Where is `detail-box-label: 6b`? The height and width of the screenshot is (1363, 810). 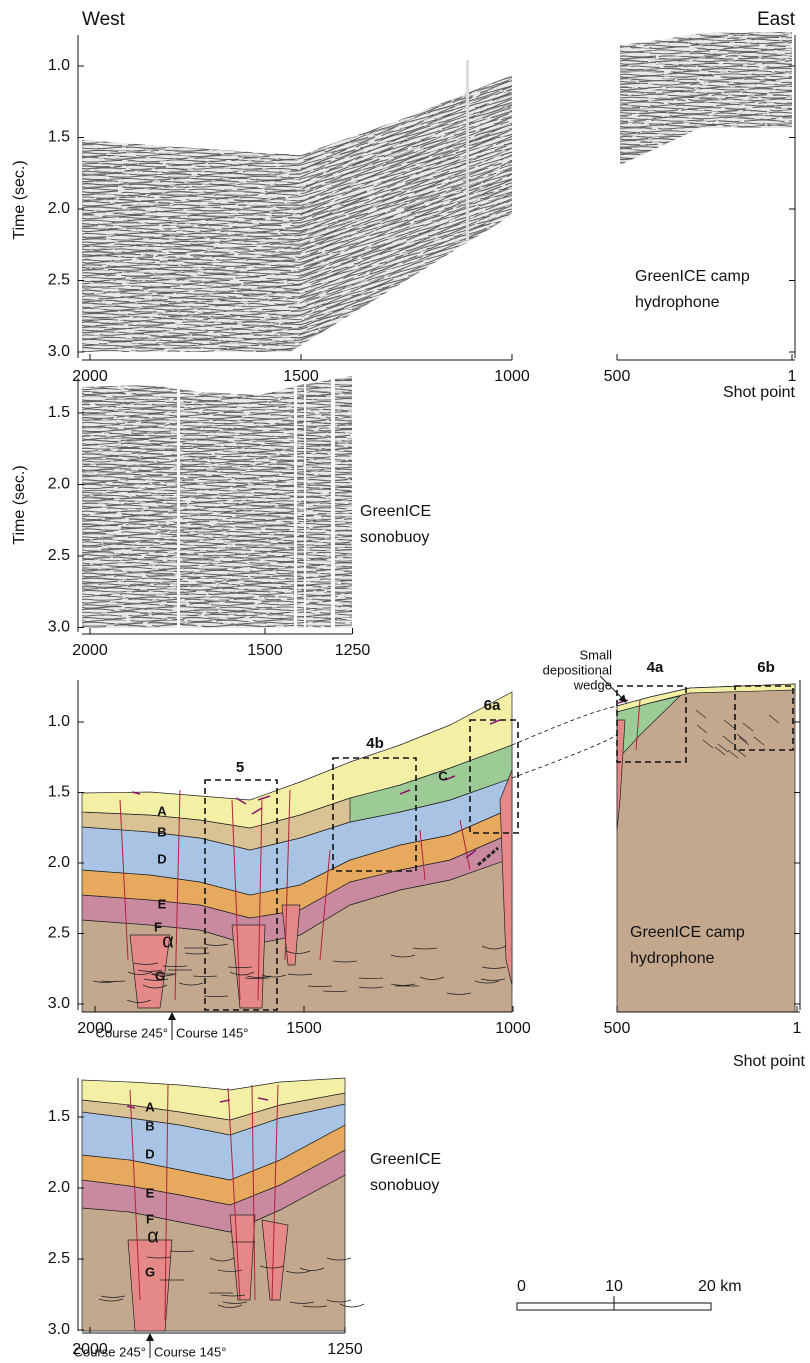
detail-box-label: 6b is located at coordinates (766, 667).